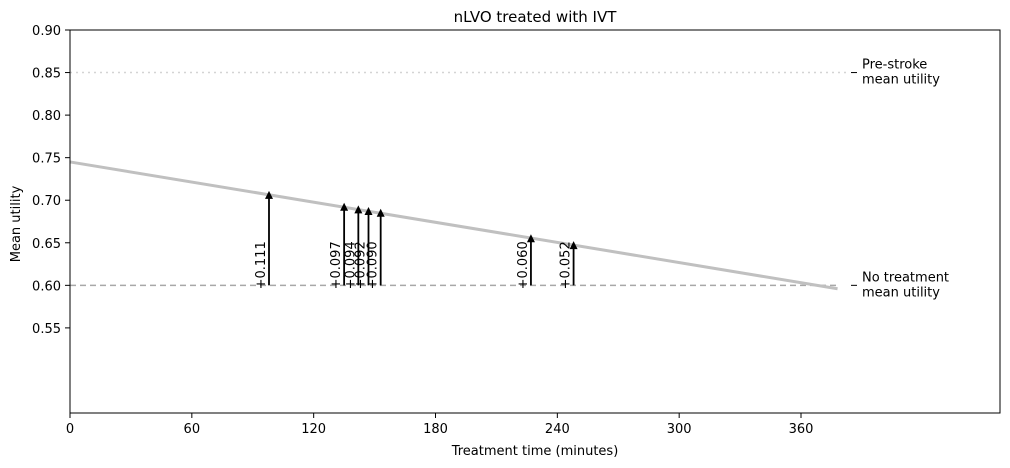  I want to click on arrow-value-label: +0.111, so click(261, 265).